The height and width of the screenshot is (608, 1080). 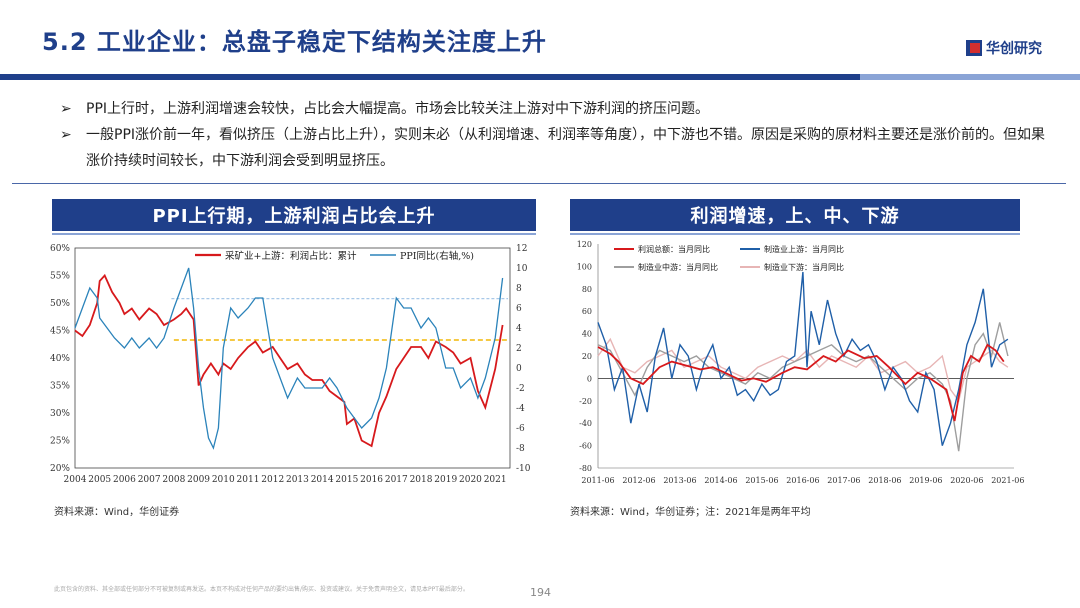 What do you see at coordinates (804, 249) in the screenshot?
I see `legend-label: 制造业上游：当月同比` at bounding box center [804, 249].